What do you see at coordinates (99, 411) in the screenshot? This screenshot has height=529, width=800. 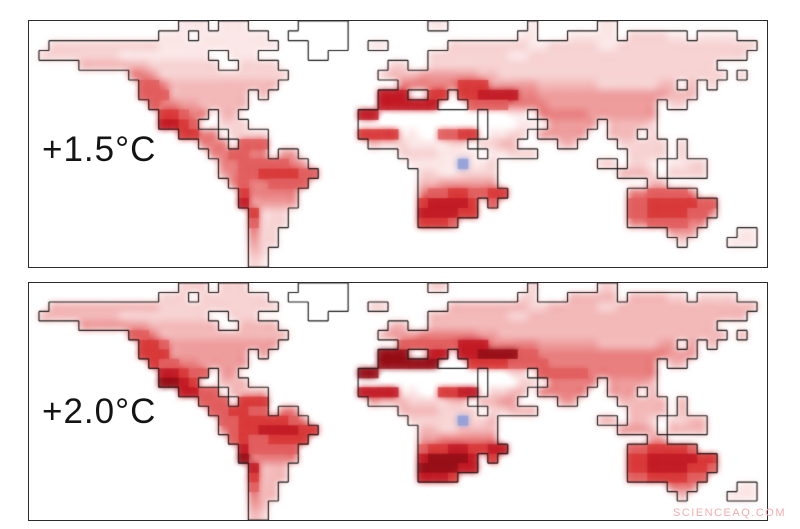 I see `scenario-label-2p0: +2.0°C` at bounding box center [99, 411].